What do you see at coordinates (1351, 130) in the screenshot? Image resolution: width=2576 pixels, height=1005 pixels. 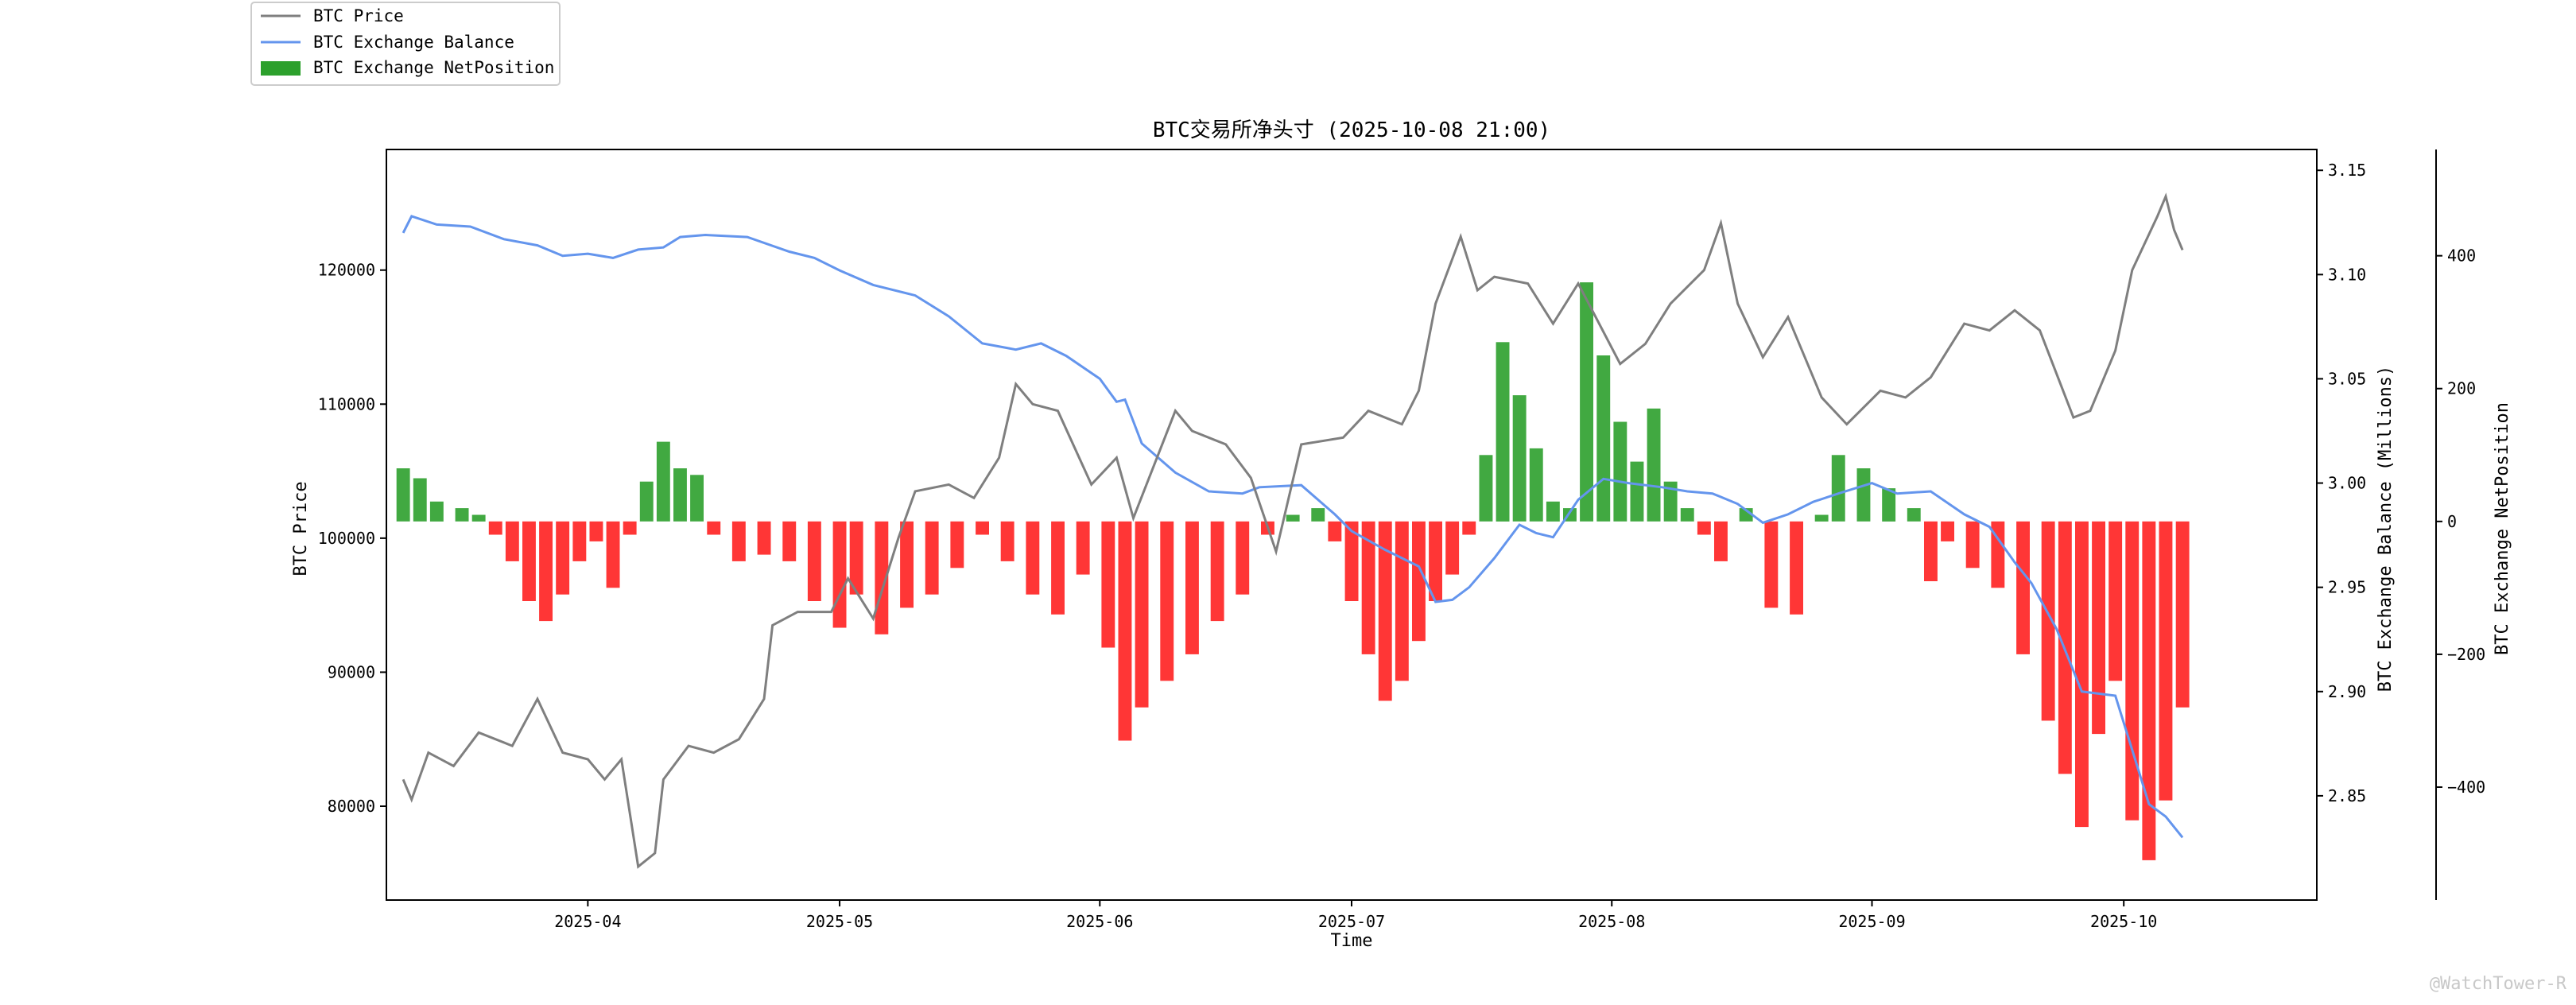 I see `chart-title: BTC交易所净头寸 (2025-10-08 21:00)` at bounding box center [1351, 130].